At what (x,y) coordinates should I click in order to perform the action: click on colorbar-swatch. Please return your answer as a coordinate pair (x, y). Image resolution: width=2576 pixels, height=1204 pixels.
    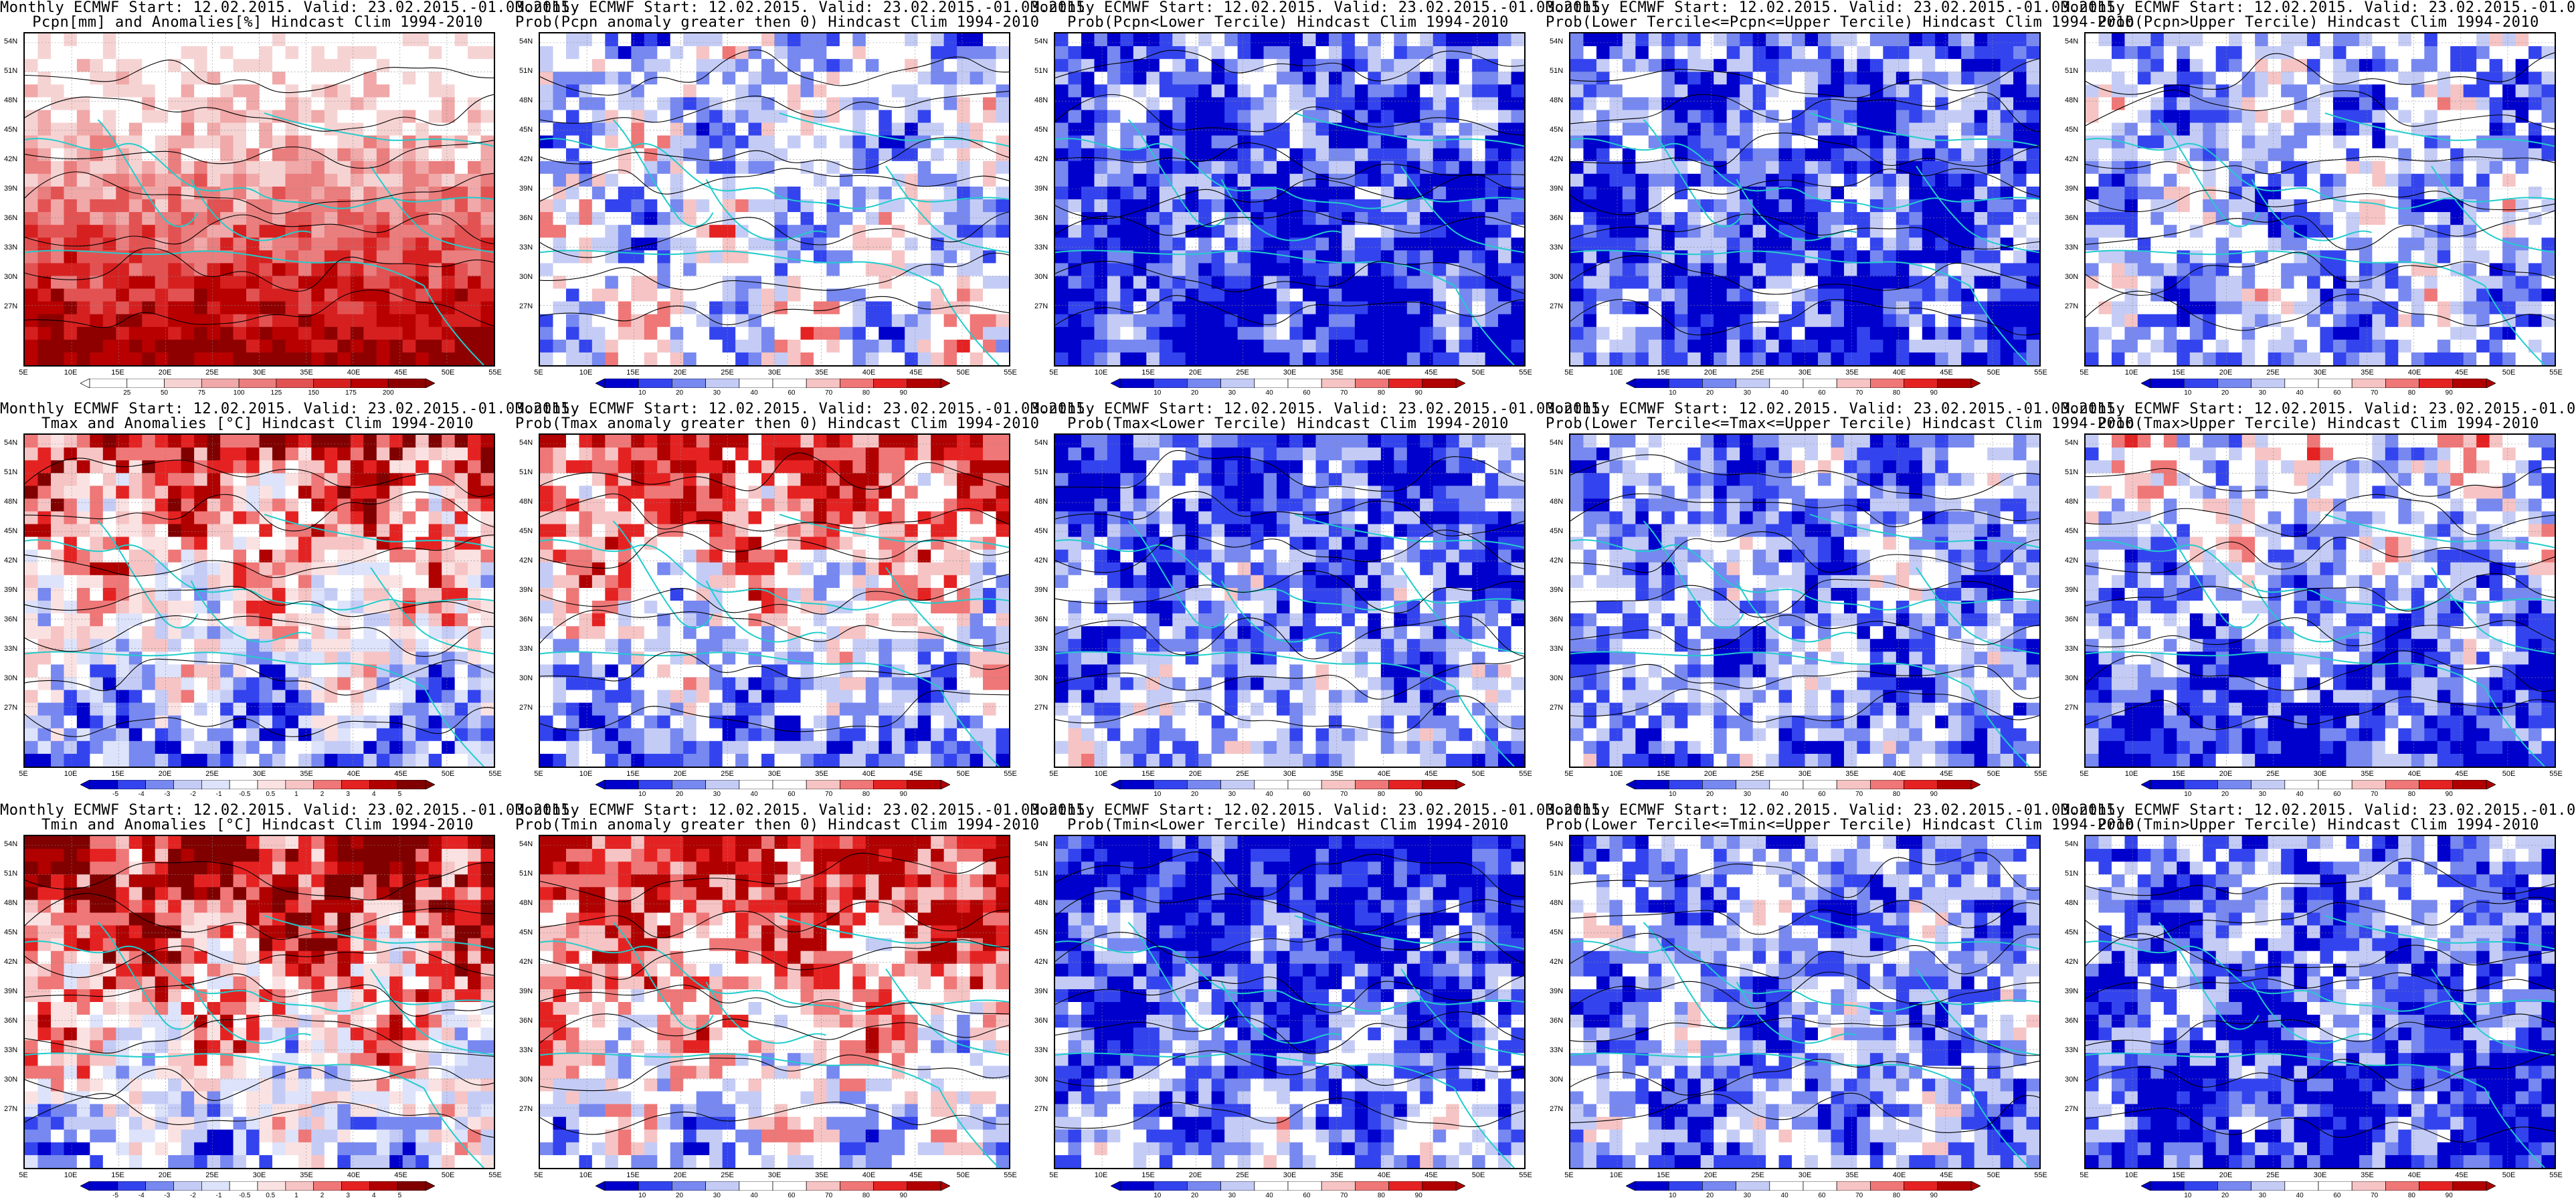
    Looking at the image, I should click on (823, 383).